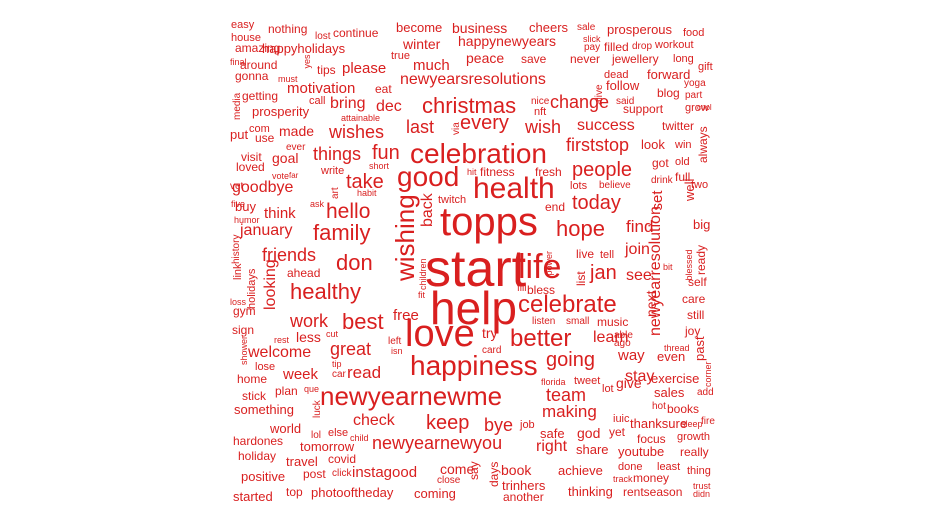 Image resolution: width=946 pixels, height=524 pixels. Describe the element at coordinates (606, 125) in the screenshot. I see `cloud-word: success` at that location.